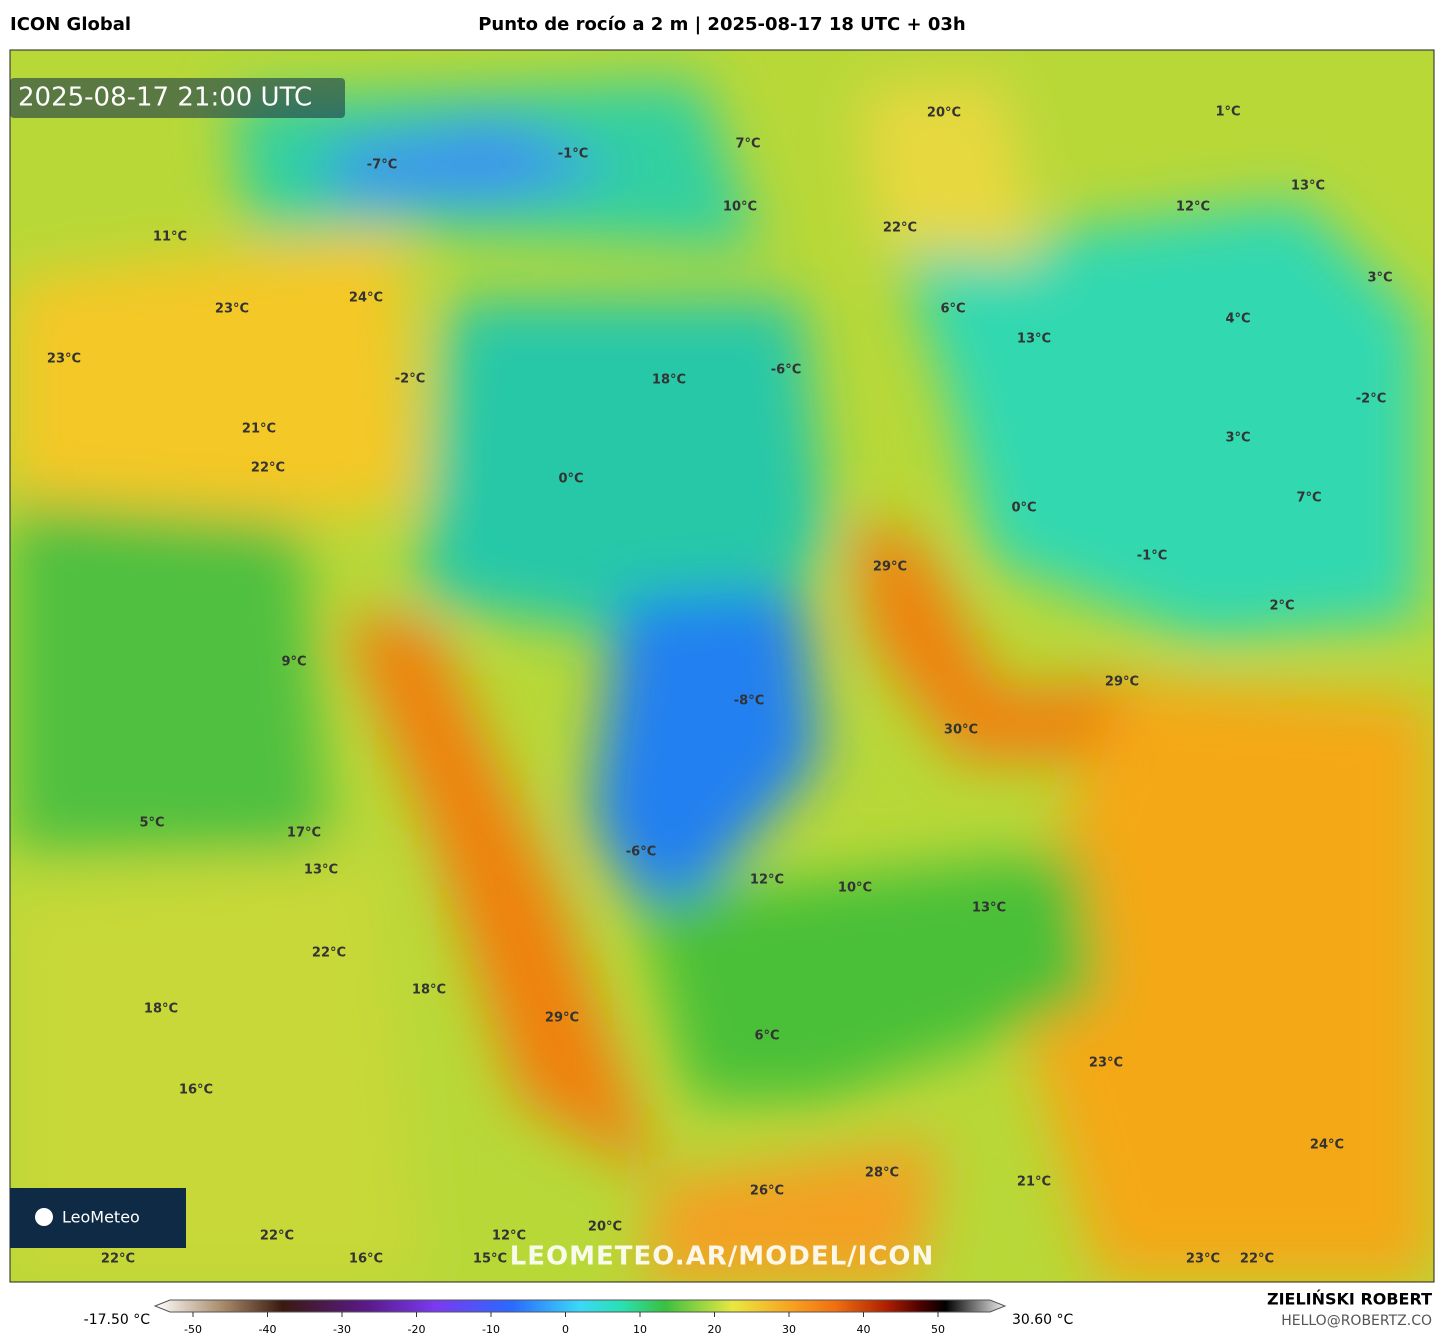  What do you see at coordinates (1349, 1299) in the screenshot?
I see `author: ZIELIŃSKI ROBERT` at bounding box center [1349, 1299].